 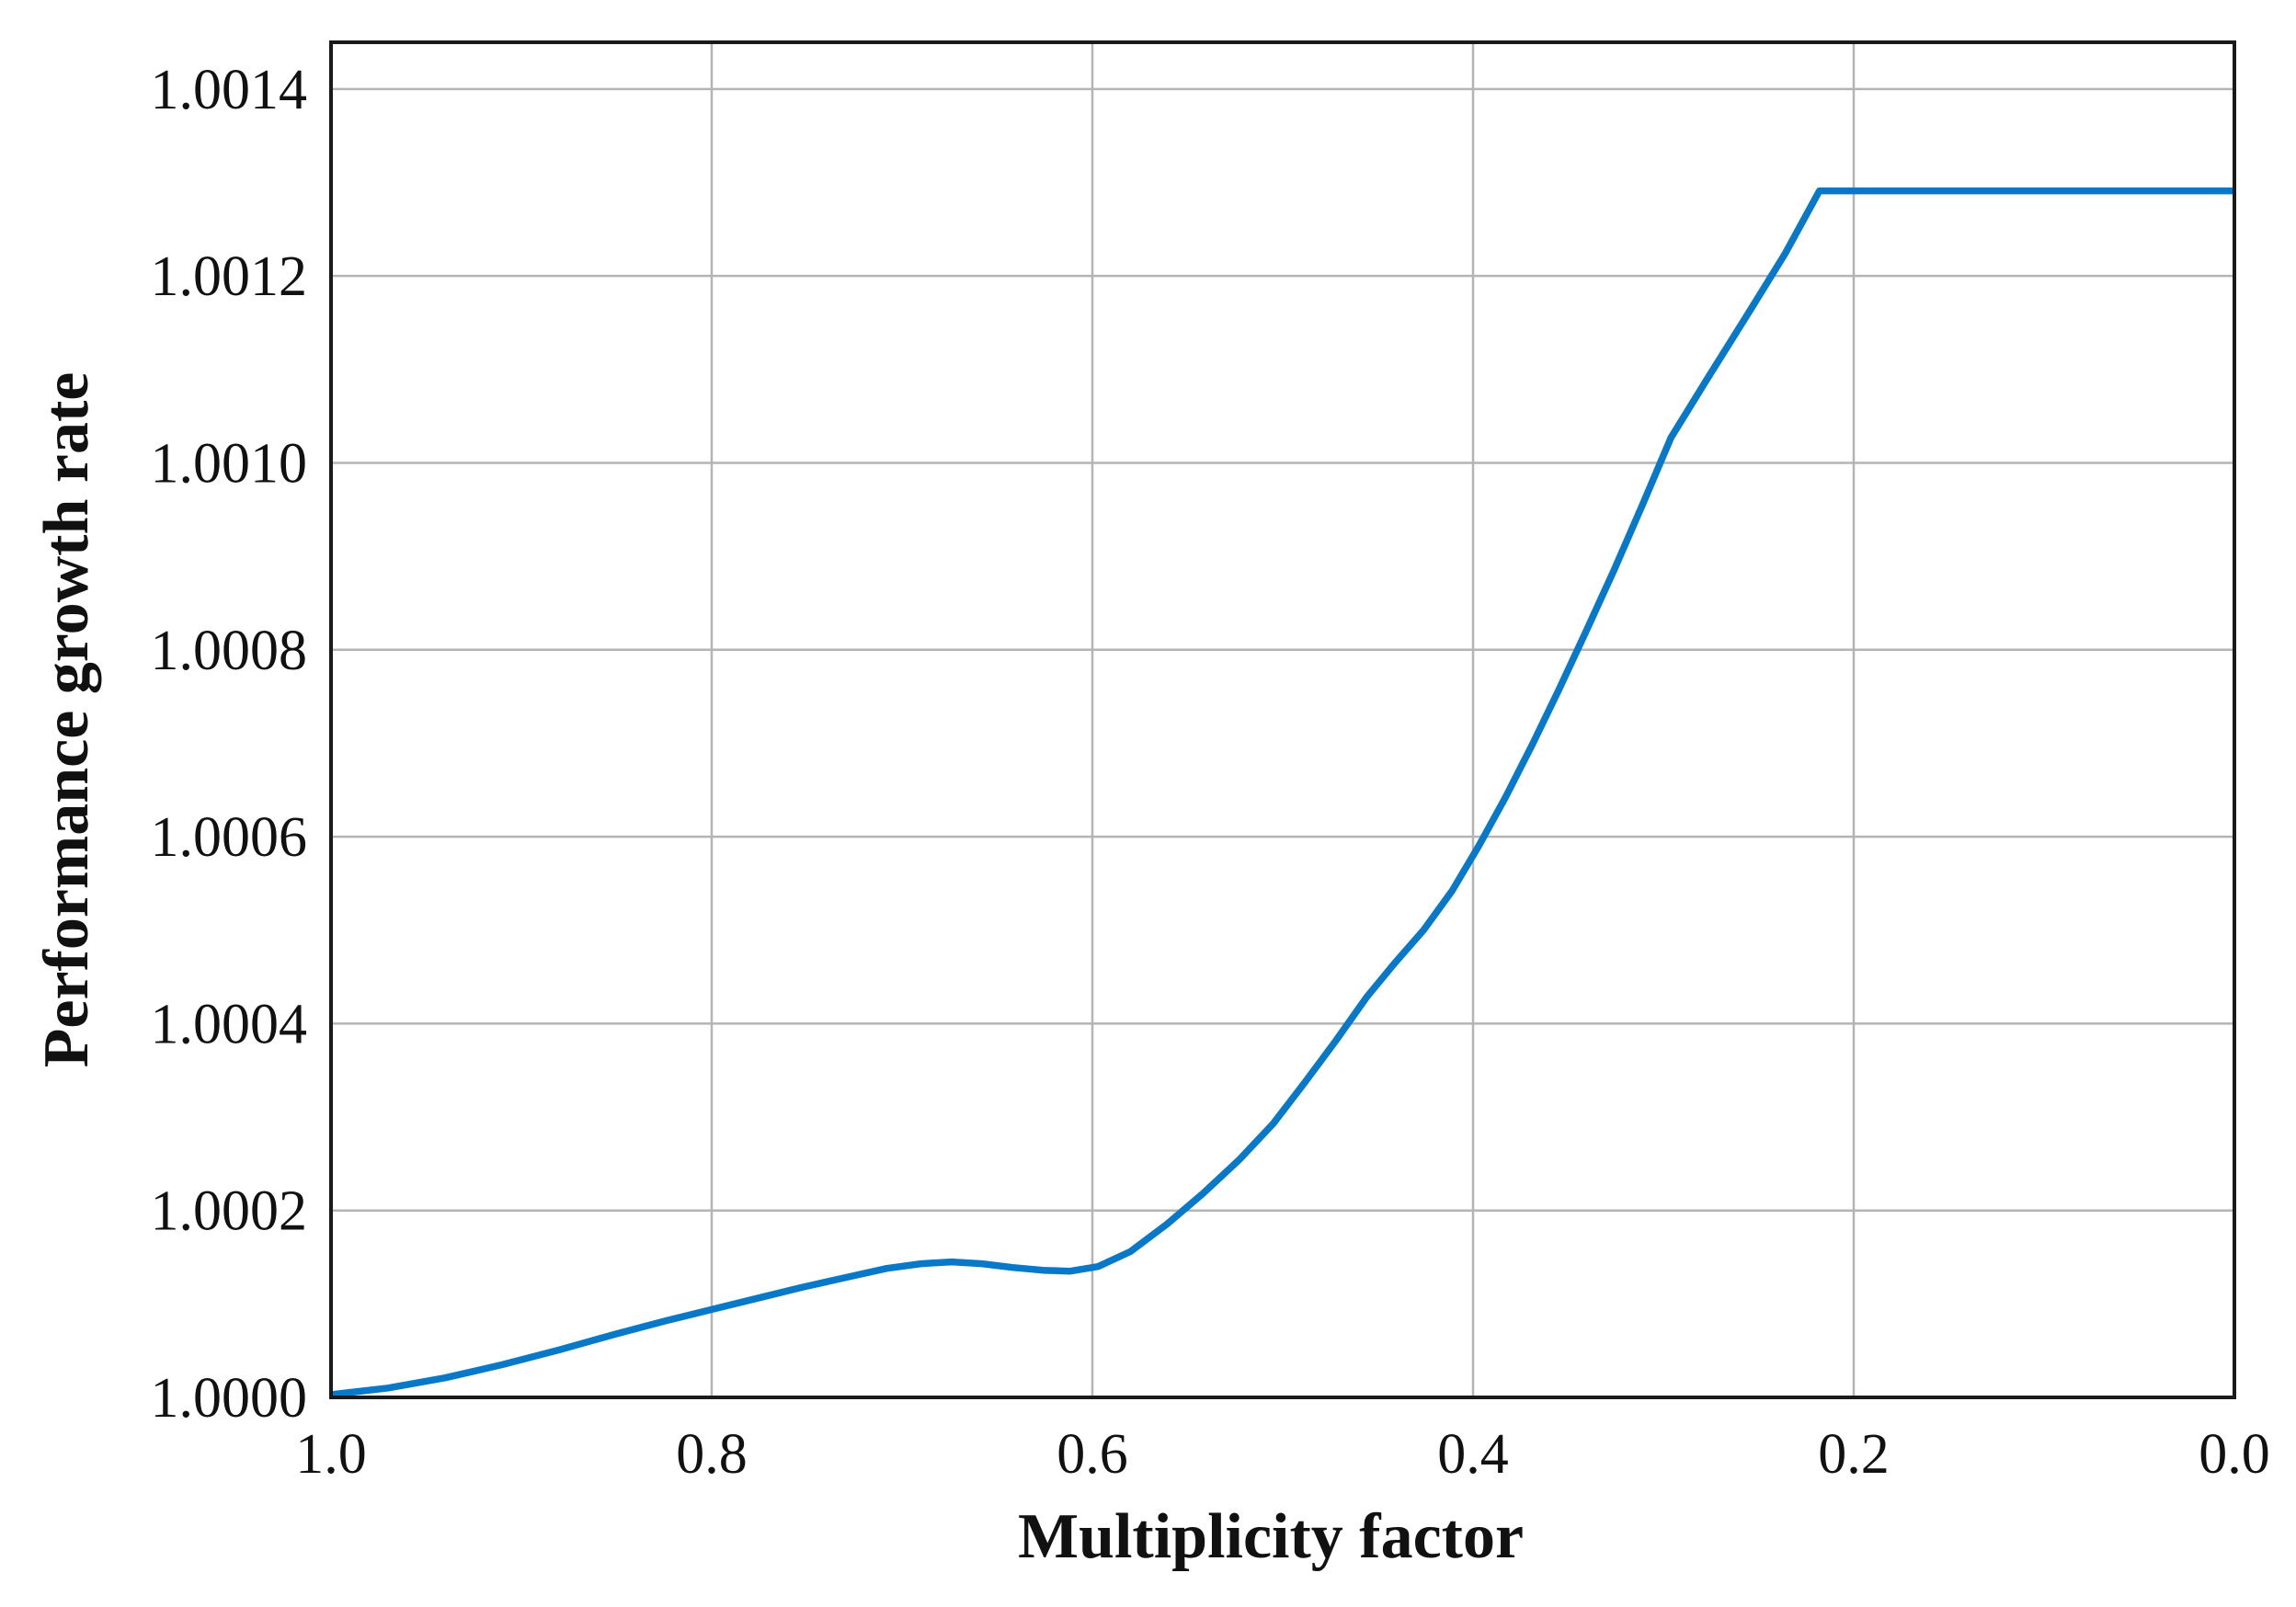 What do you see at coordinates (712, 1455) in the screenshot?
I see `x-tick-label-0.8: 0.8` at bounding box center [712, 1455].